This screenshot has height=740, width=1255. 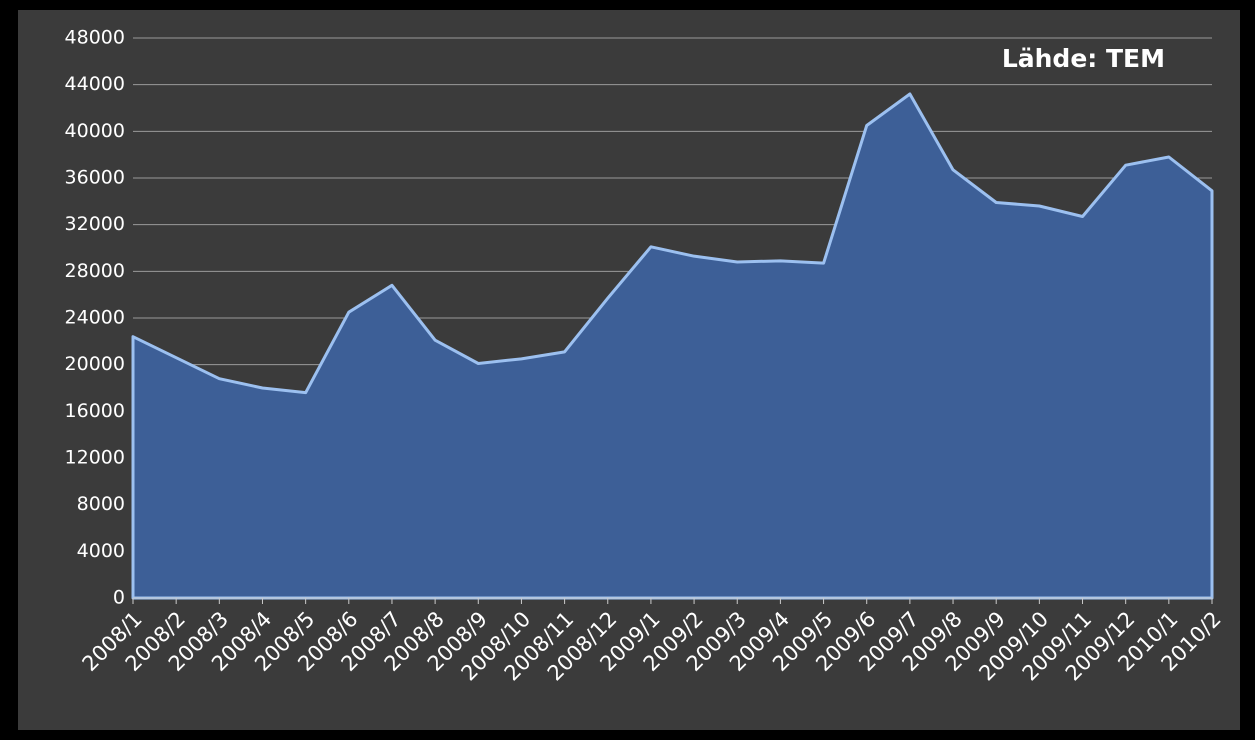 What do you see at coordinates (101, 551) in the screenshot?
I see `y-tick-label: 4000` at bounding box center [101, 551].